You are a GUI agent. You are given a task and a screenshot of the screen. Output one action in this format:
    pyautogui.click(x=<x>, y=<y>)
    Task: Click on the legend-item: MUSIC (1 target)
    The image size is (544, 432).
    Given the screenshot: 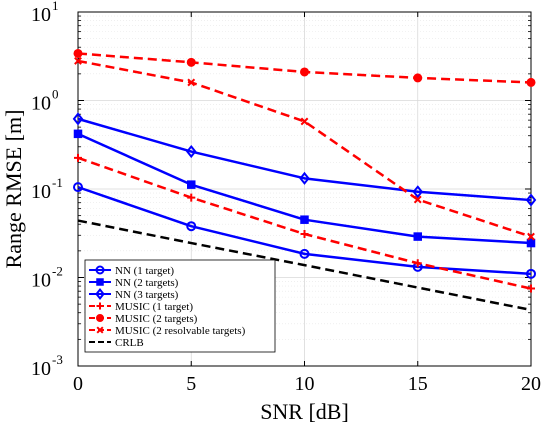 What is the action you would take?
    pyautogui.click(x=141, y=307)
    